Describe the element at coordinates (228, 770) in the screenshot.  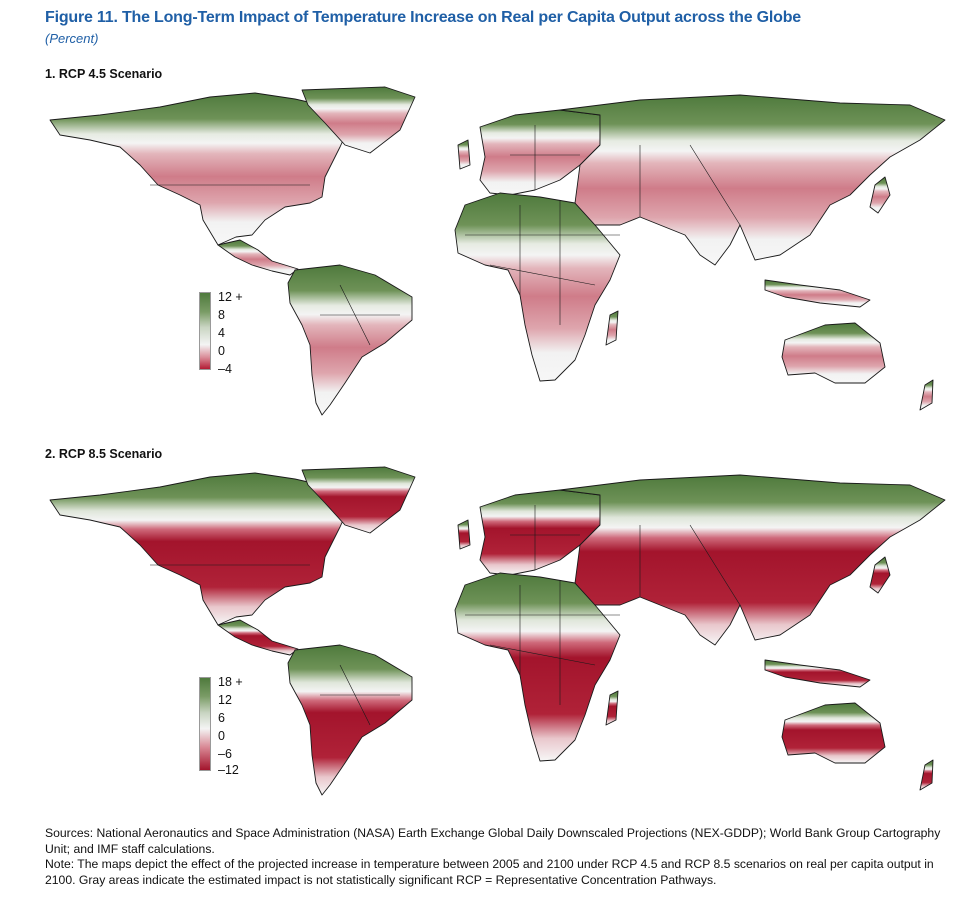
I see `legend-tick-label: –12` at that location.